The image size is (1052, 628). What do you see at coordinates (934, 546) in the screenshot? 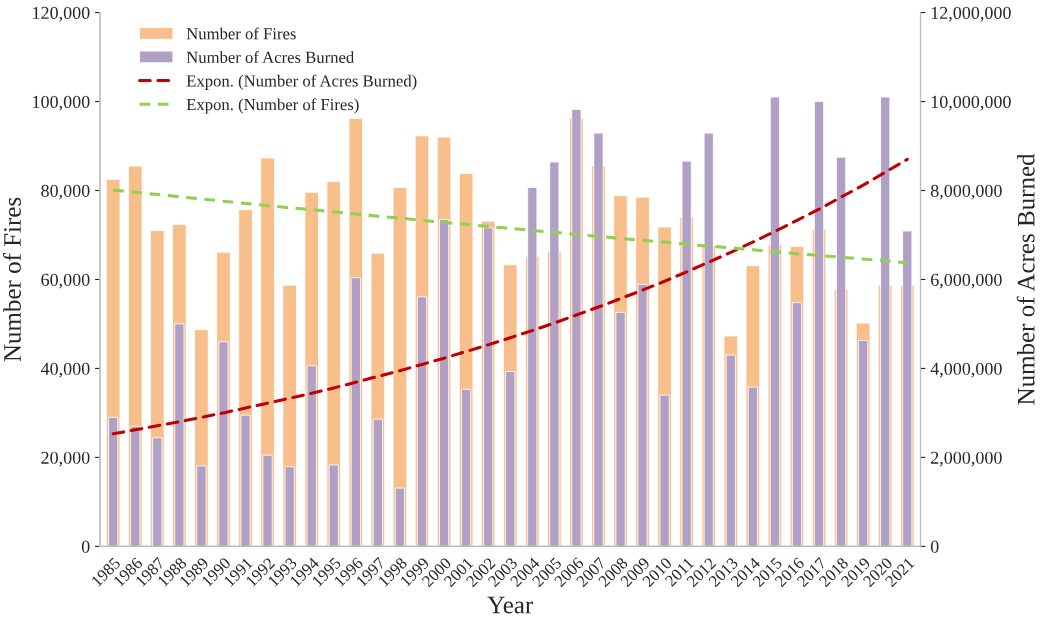
I see `y2-tick-label: 0` at bounding box center [934, 546].